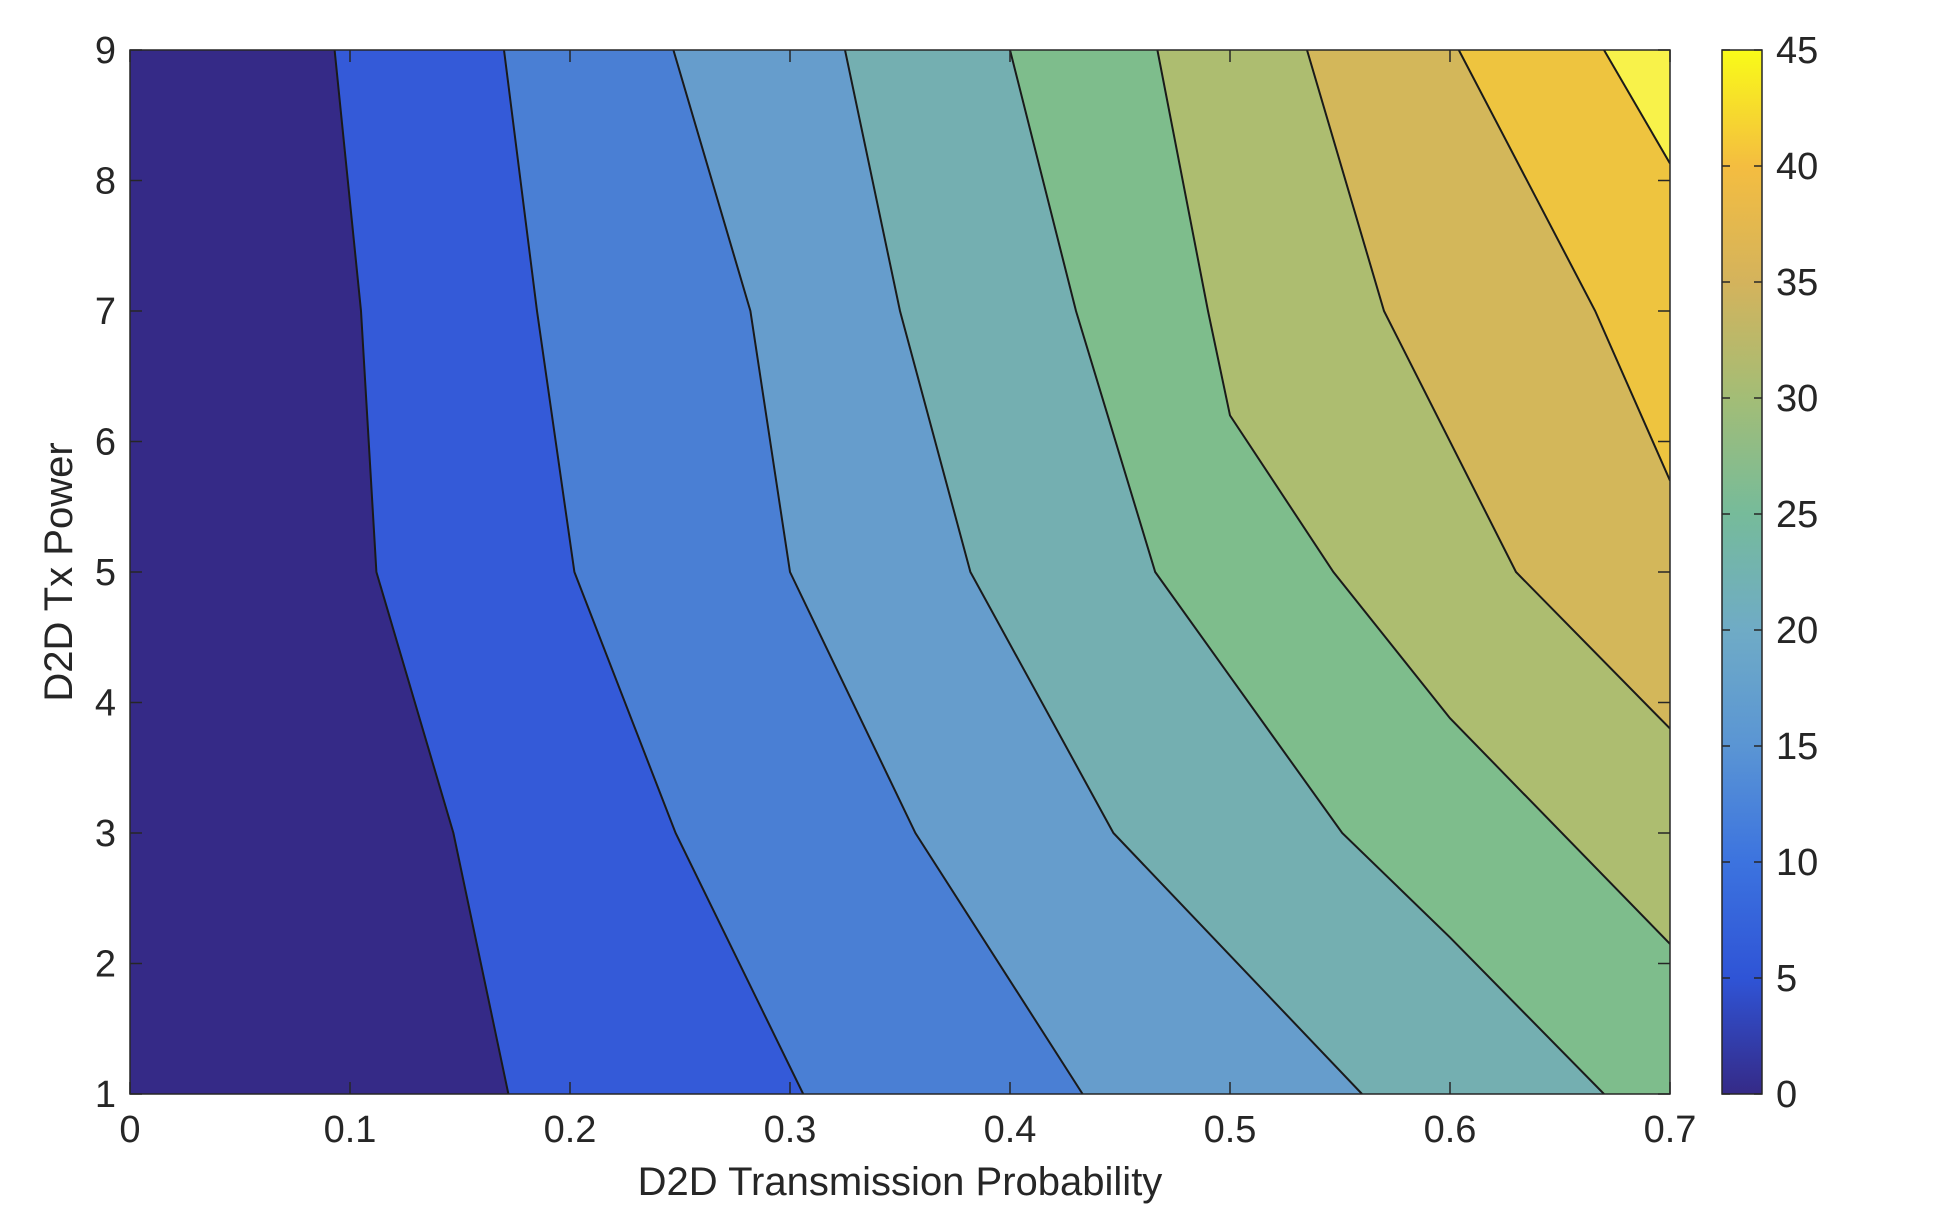  I want to click on y-tick-label: 2, so click(105, 965).